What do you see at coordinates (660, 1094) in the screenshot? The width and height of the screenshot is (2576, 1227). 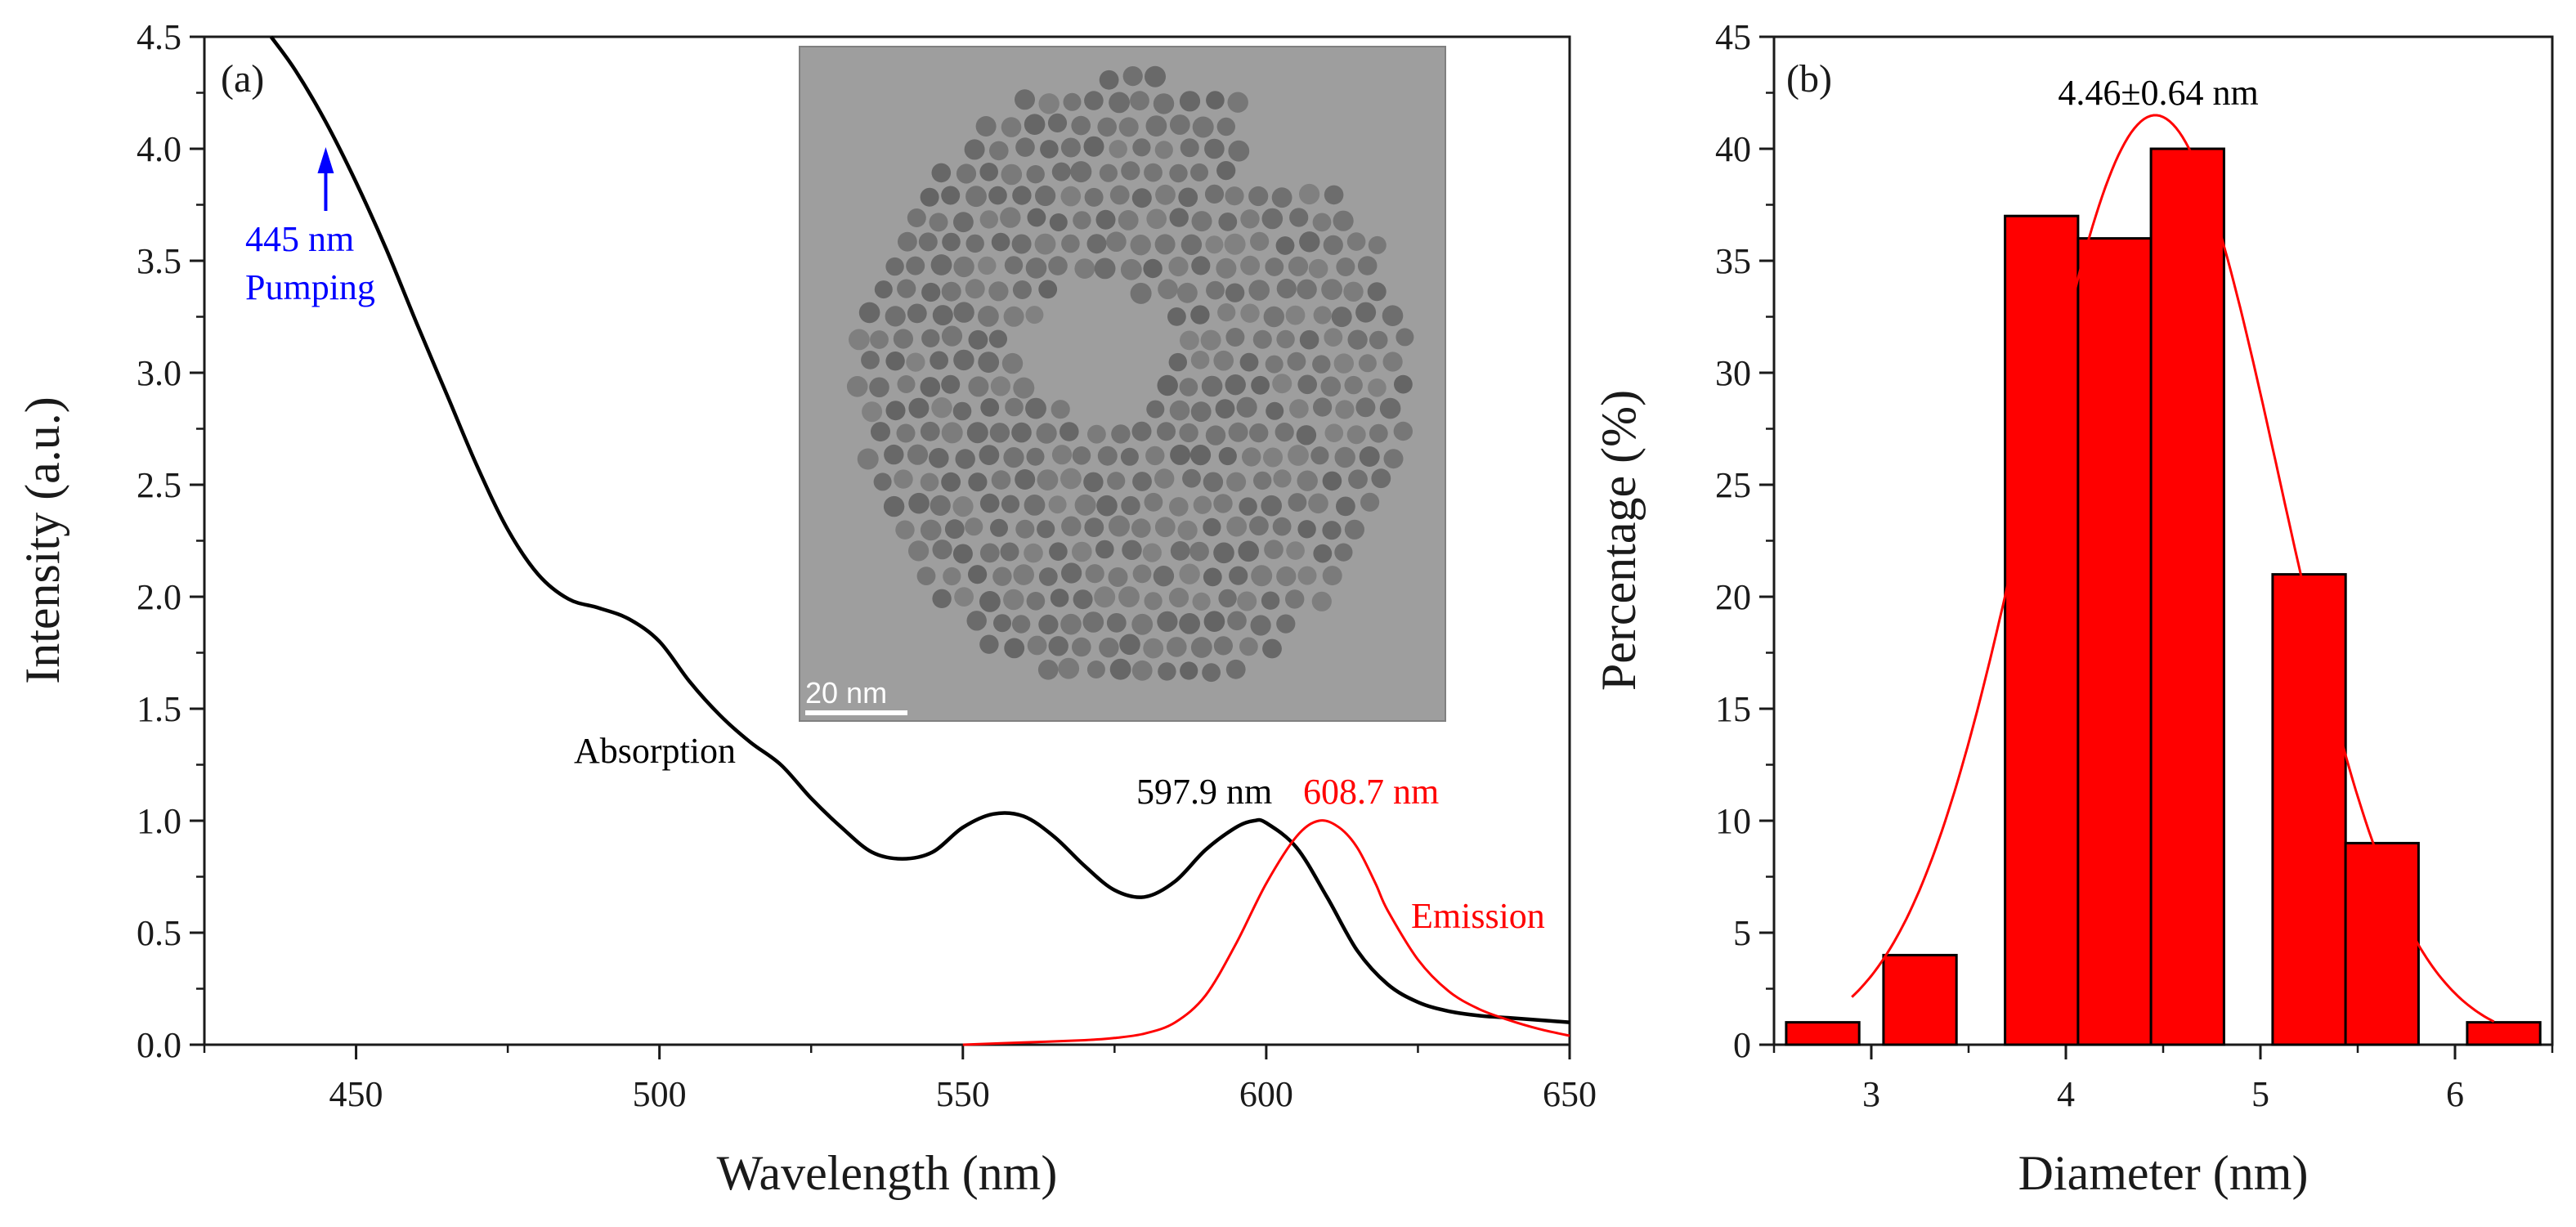 I see `x-tick-label: 500` at bounding box center [660, 1094].